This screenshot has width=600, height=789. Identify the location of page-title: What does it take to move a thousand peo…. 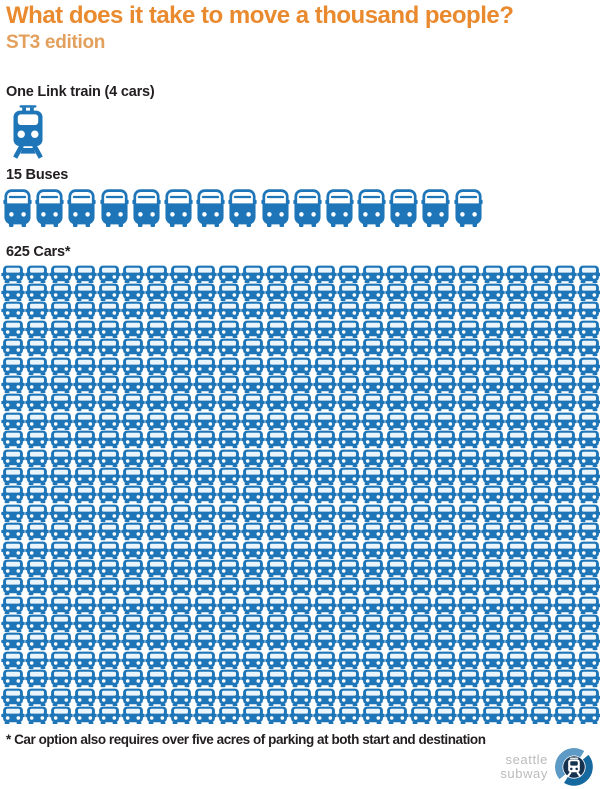
(260, 15).